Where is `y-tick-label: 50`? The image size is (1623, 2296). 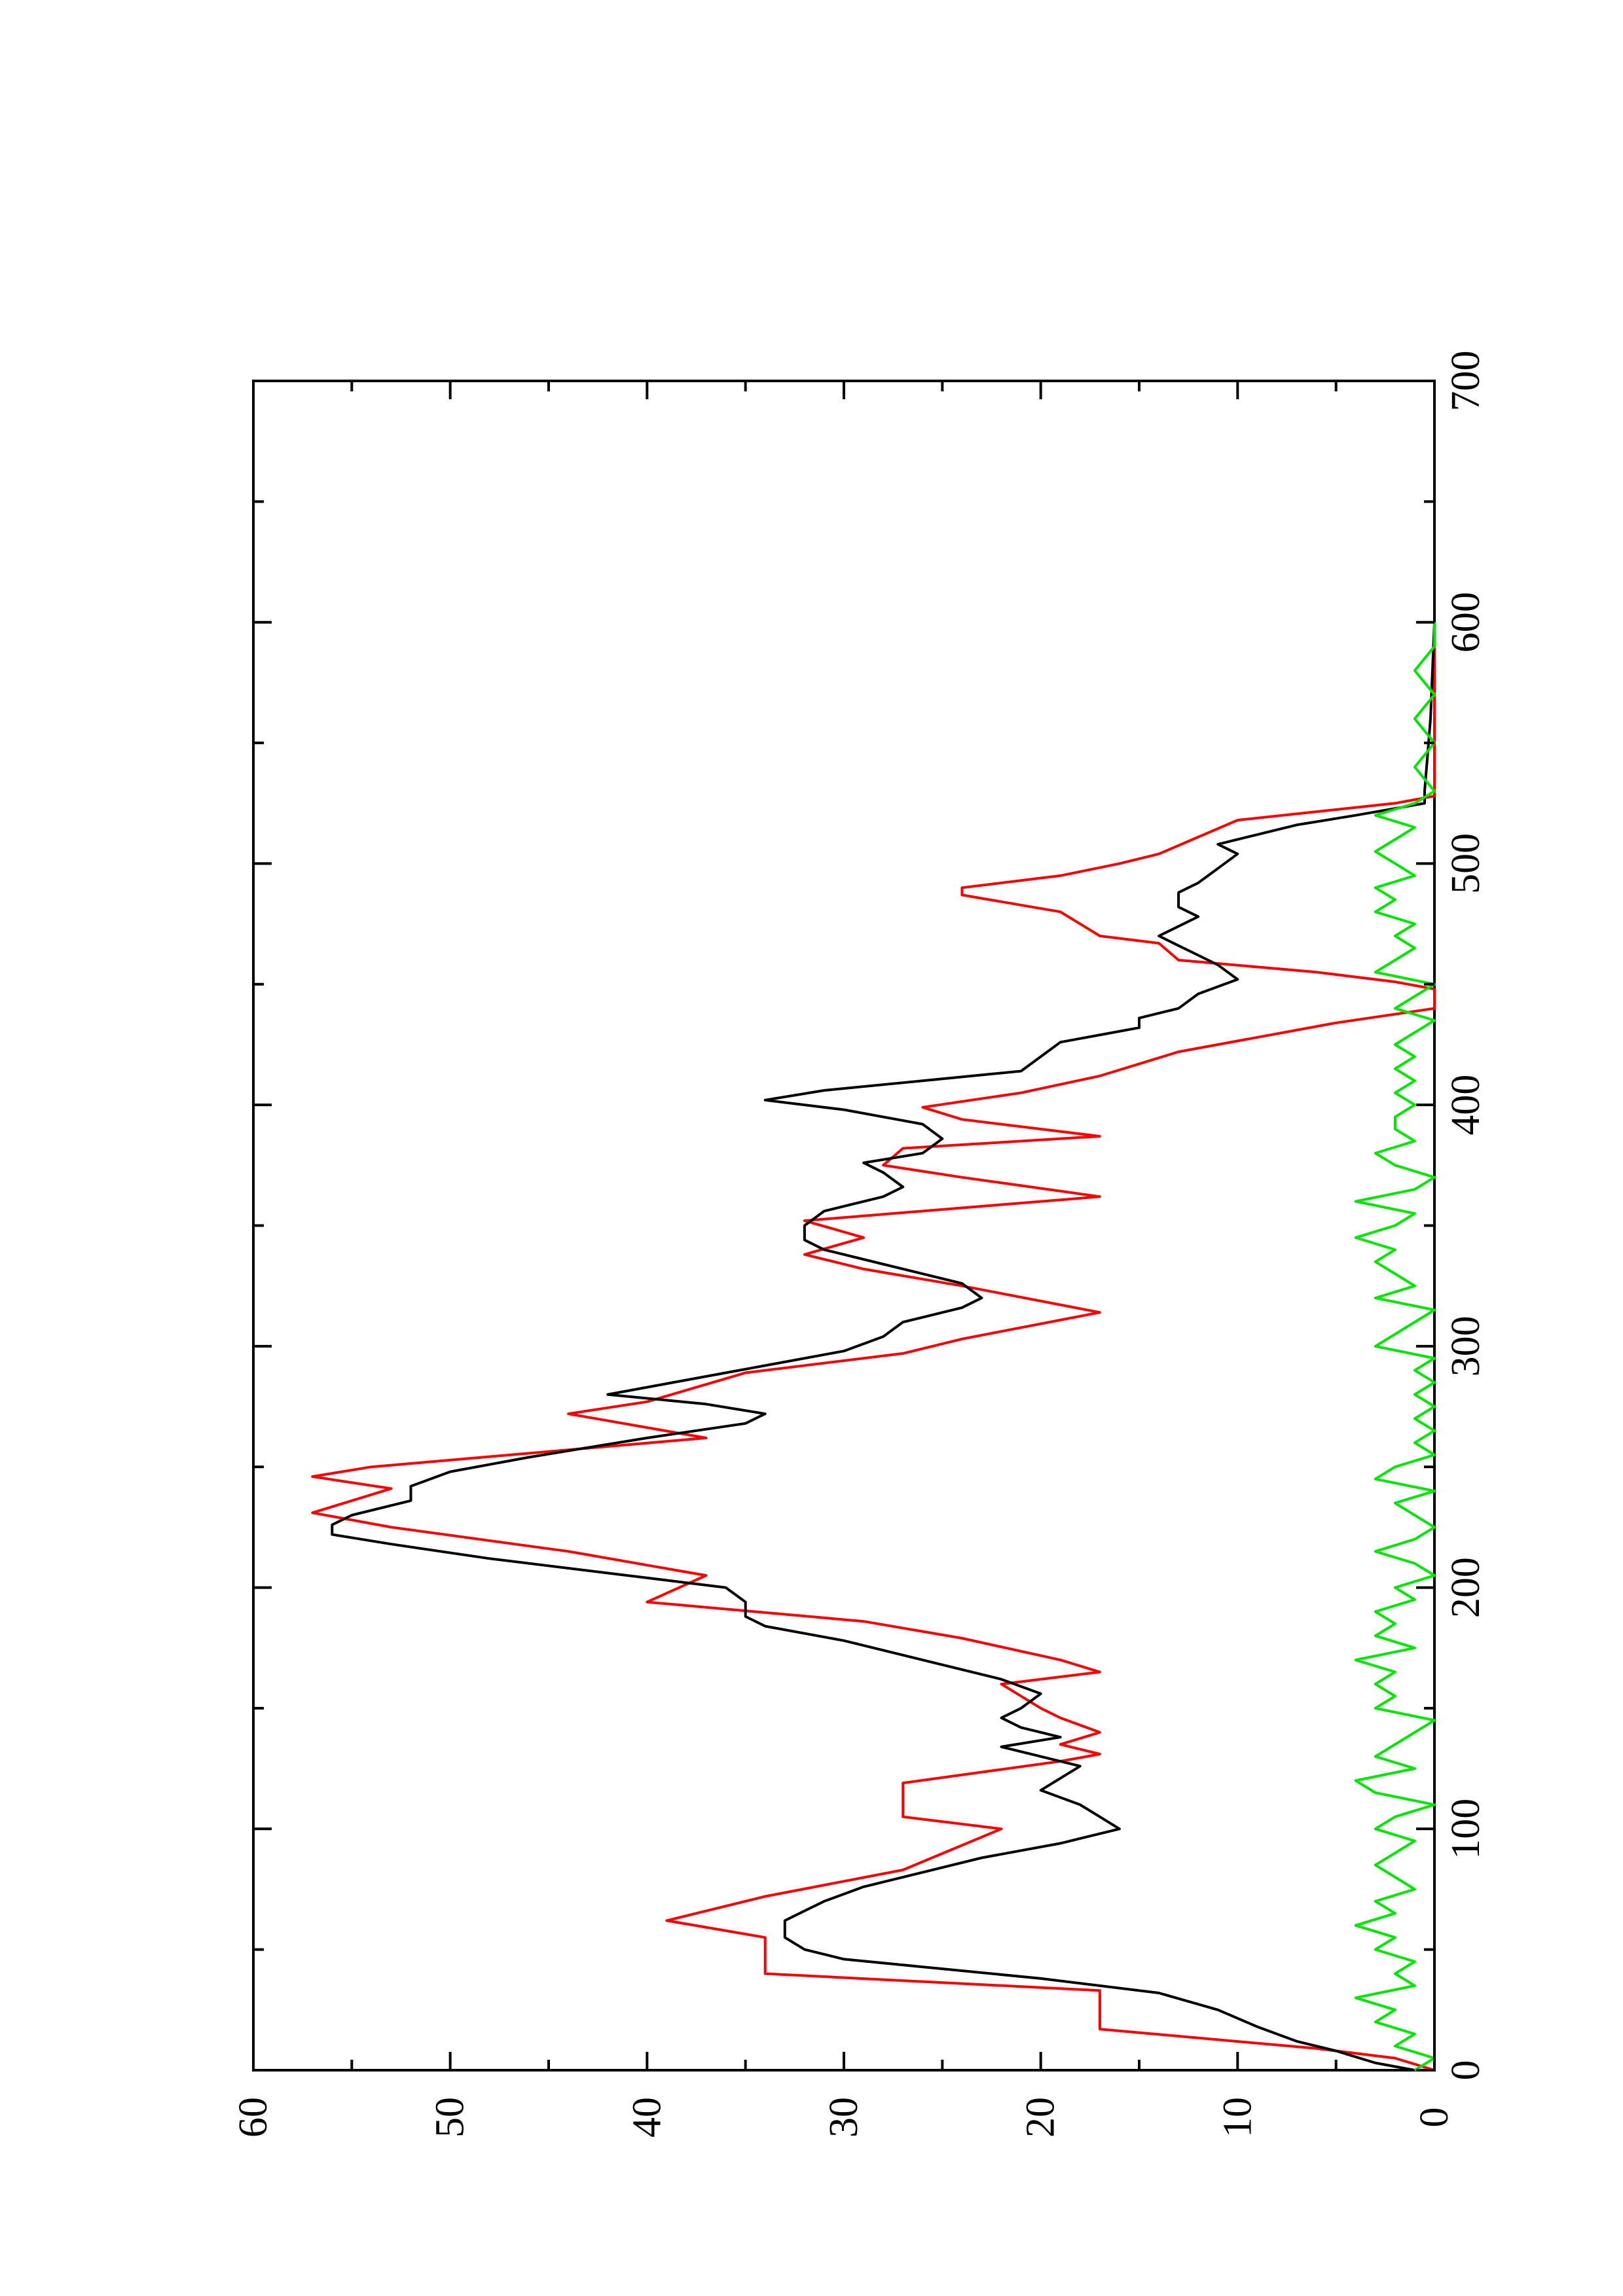 y-tick-label: 50 is located at coordinates (450, 2117).